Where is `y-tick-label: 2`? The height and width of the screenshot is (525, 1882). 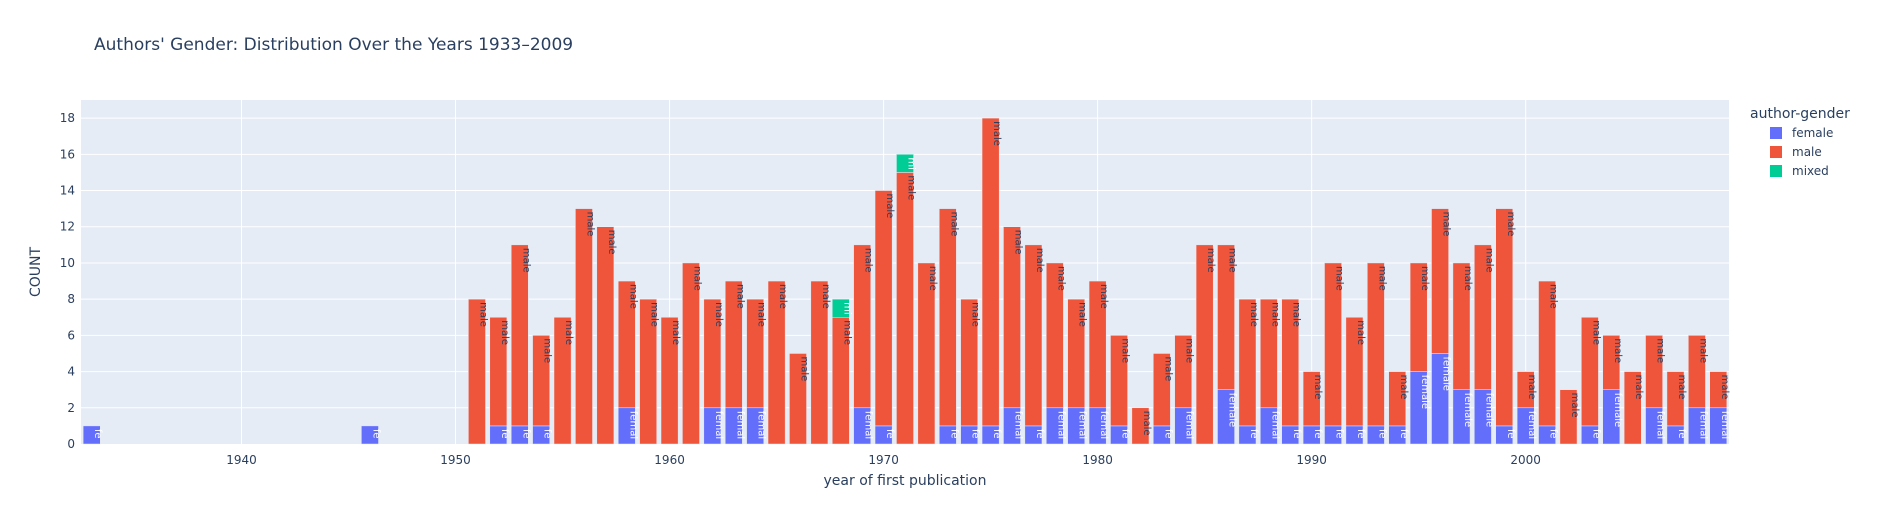 y-tick-label: 2 is located at coordinates (71, 408).